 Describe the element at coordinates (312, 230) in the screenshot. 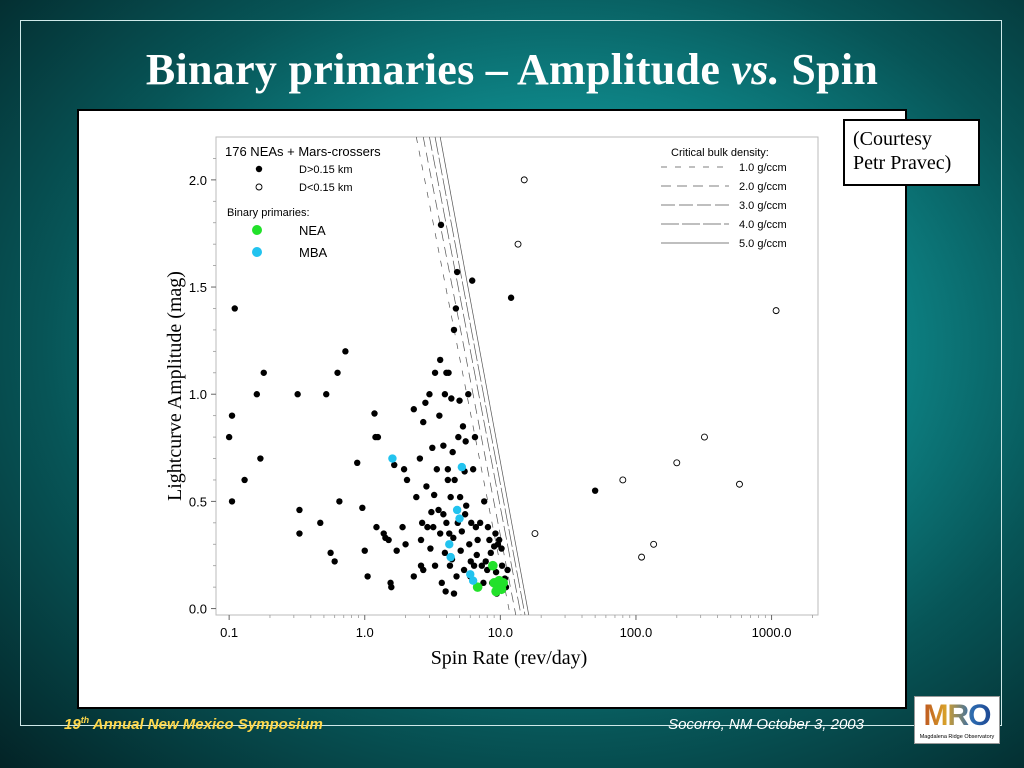

I see `legend-nea-label: NEA` at that location.